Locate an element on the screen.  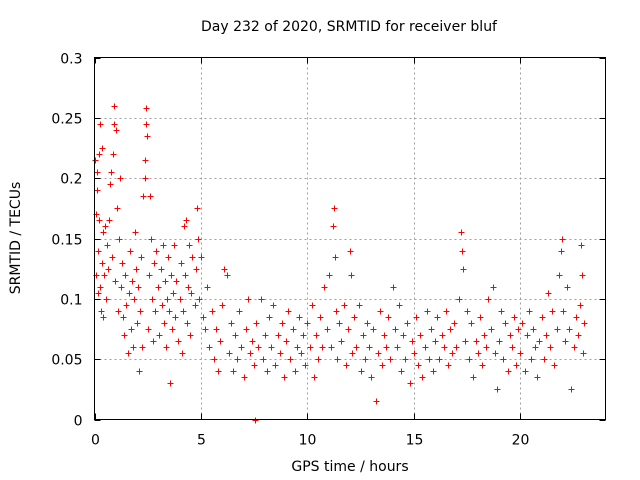
y-tick-label: 0.15 is located at coordinates (66, 241).